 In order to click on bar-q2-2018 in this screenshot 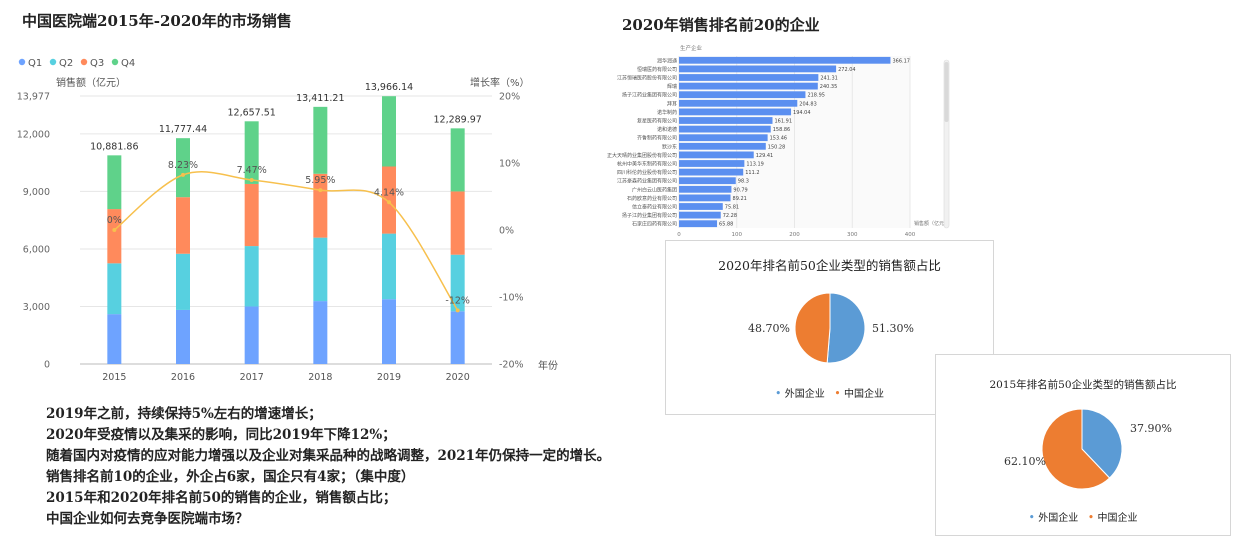, I will do `click(320, 269)`.